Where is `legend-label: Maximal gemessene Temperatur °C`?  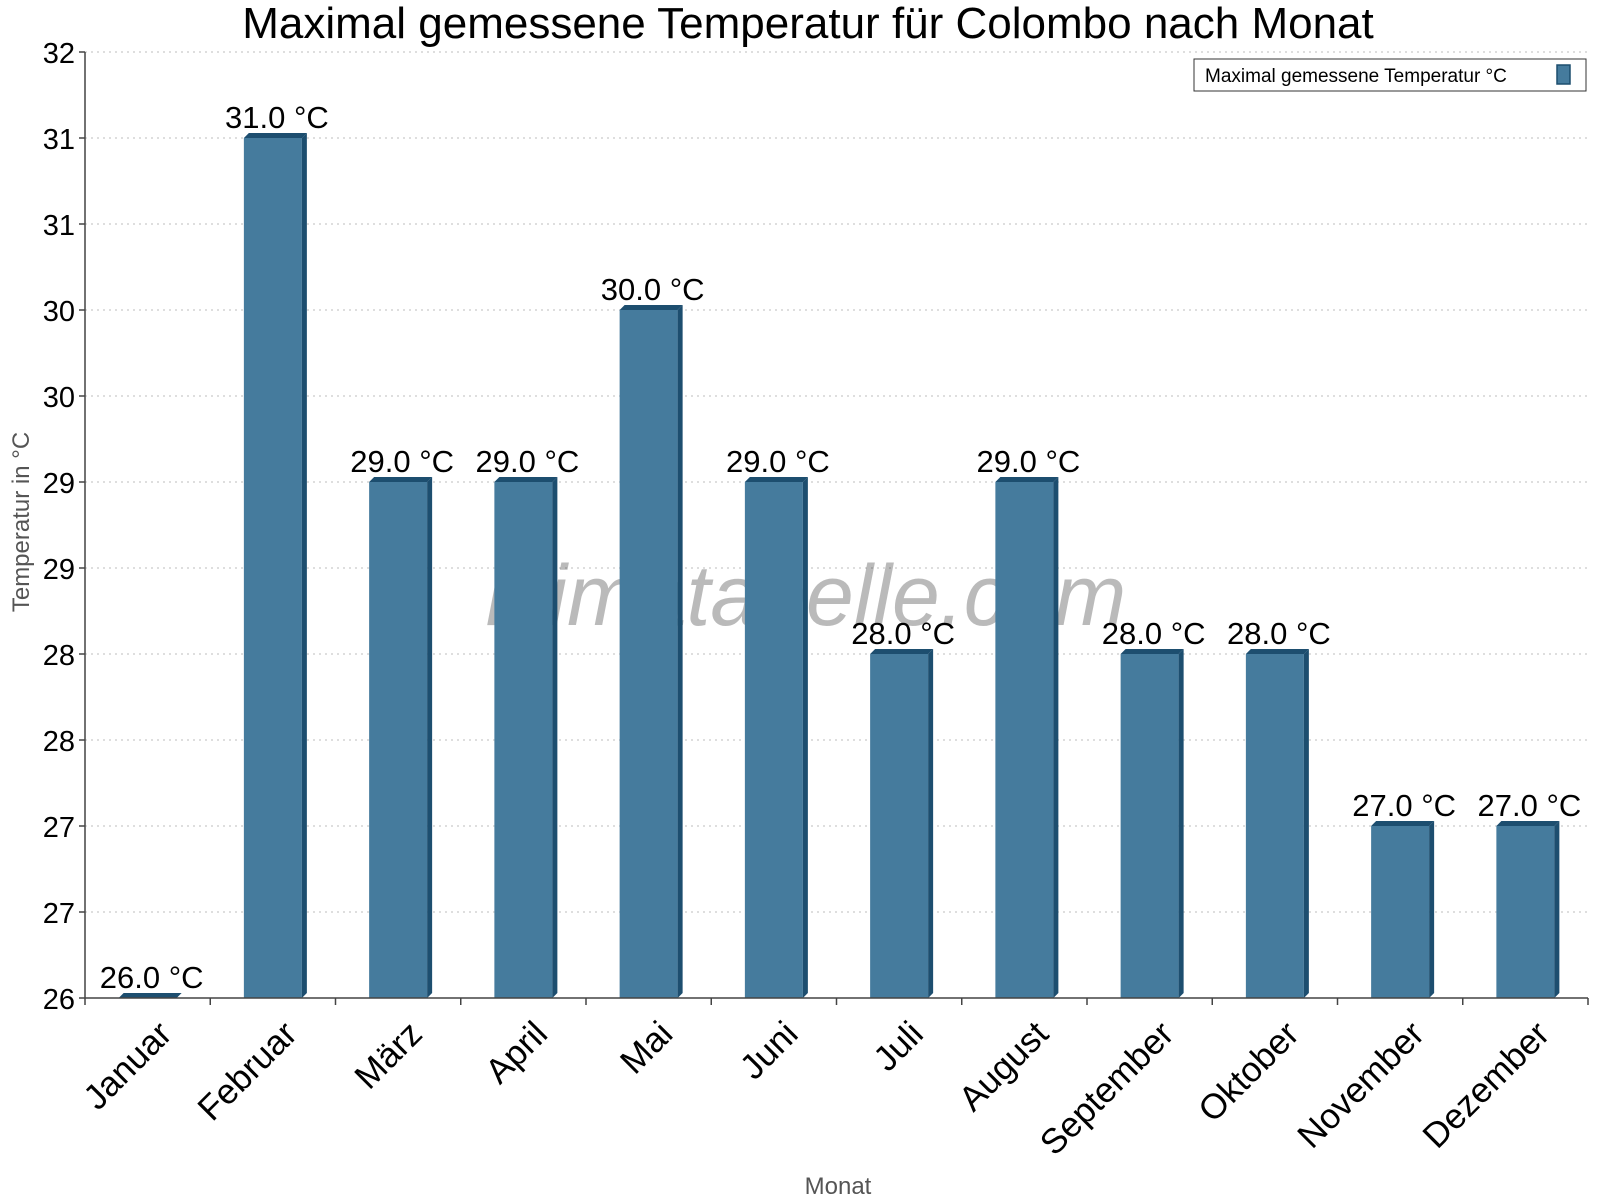
legend-label: Maximal gemessene Temperatur °C is located at coordinates (1356, 76).